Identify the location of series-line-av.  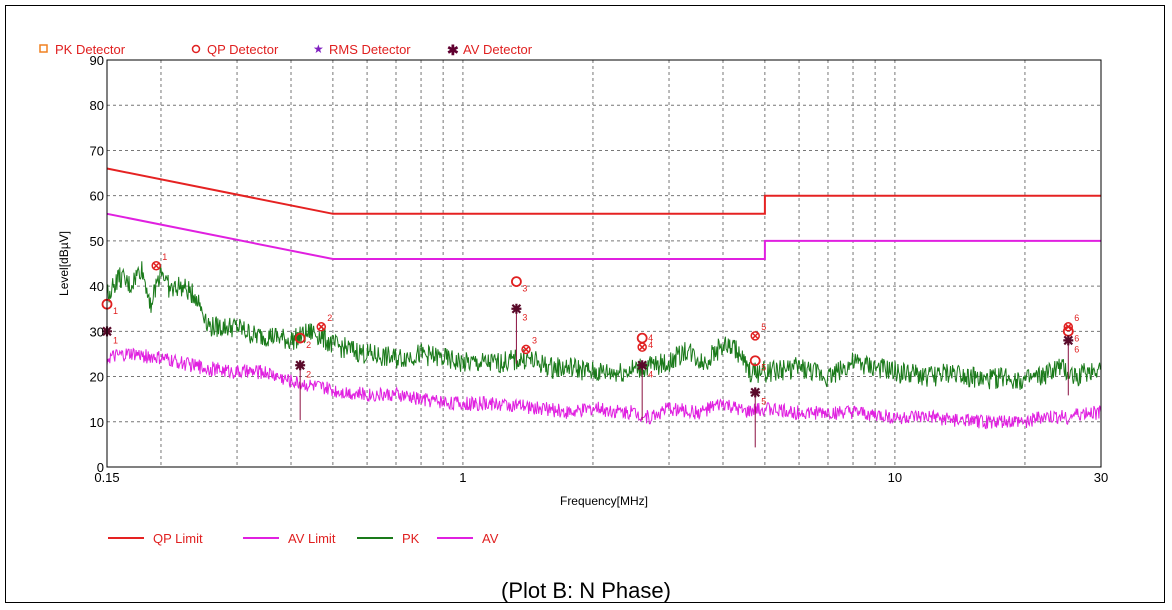
(604, 388).